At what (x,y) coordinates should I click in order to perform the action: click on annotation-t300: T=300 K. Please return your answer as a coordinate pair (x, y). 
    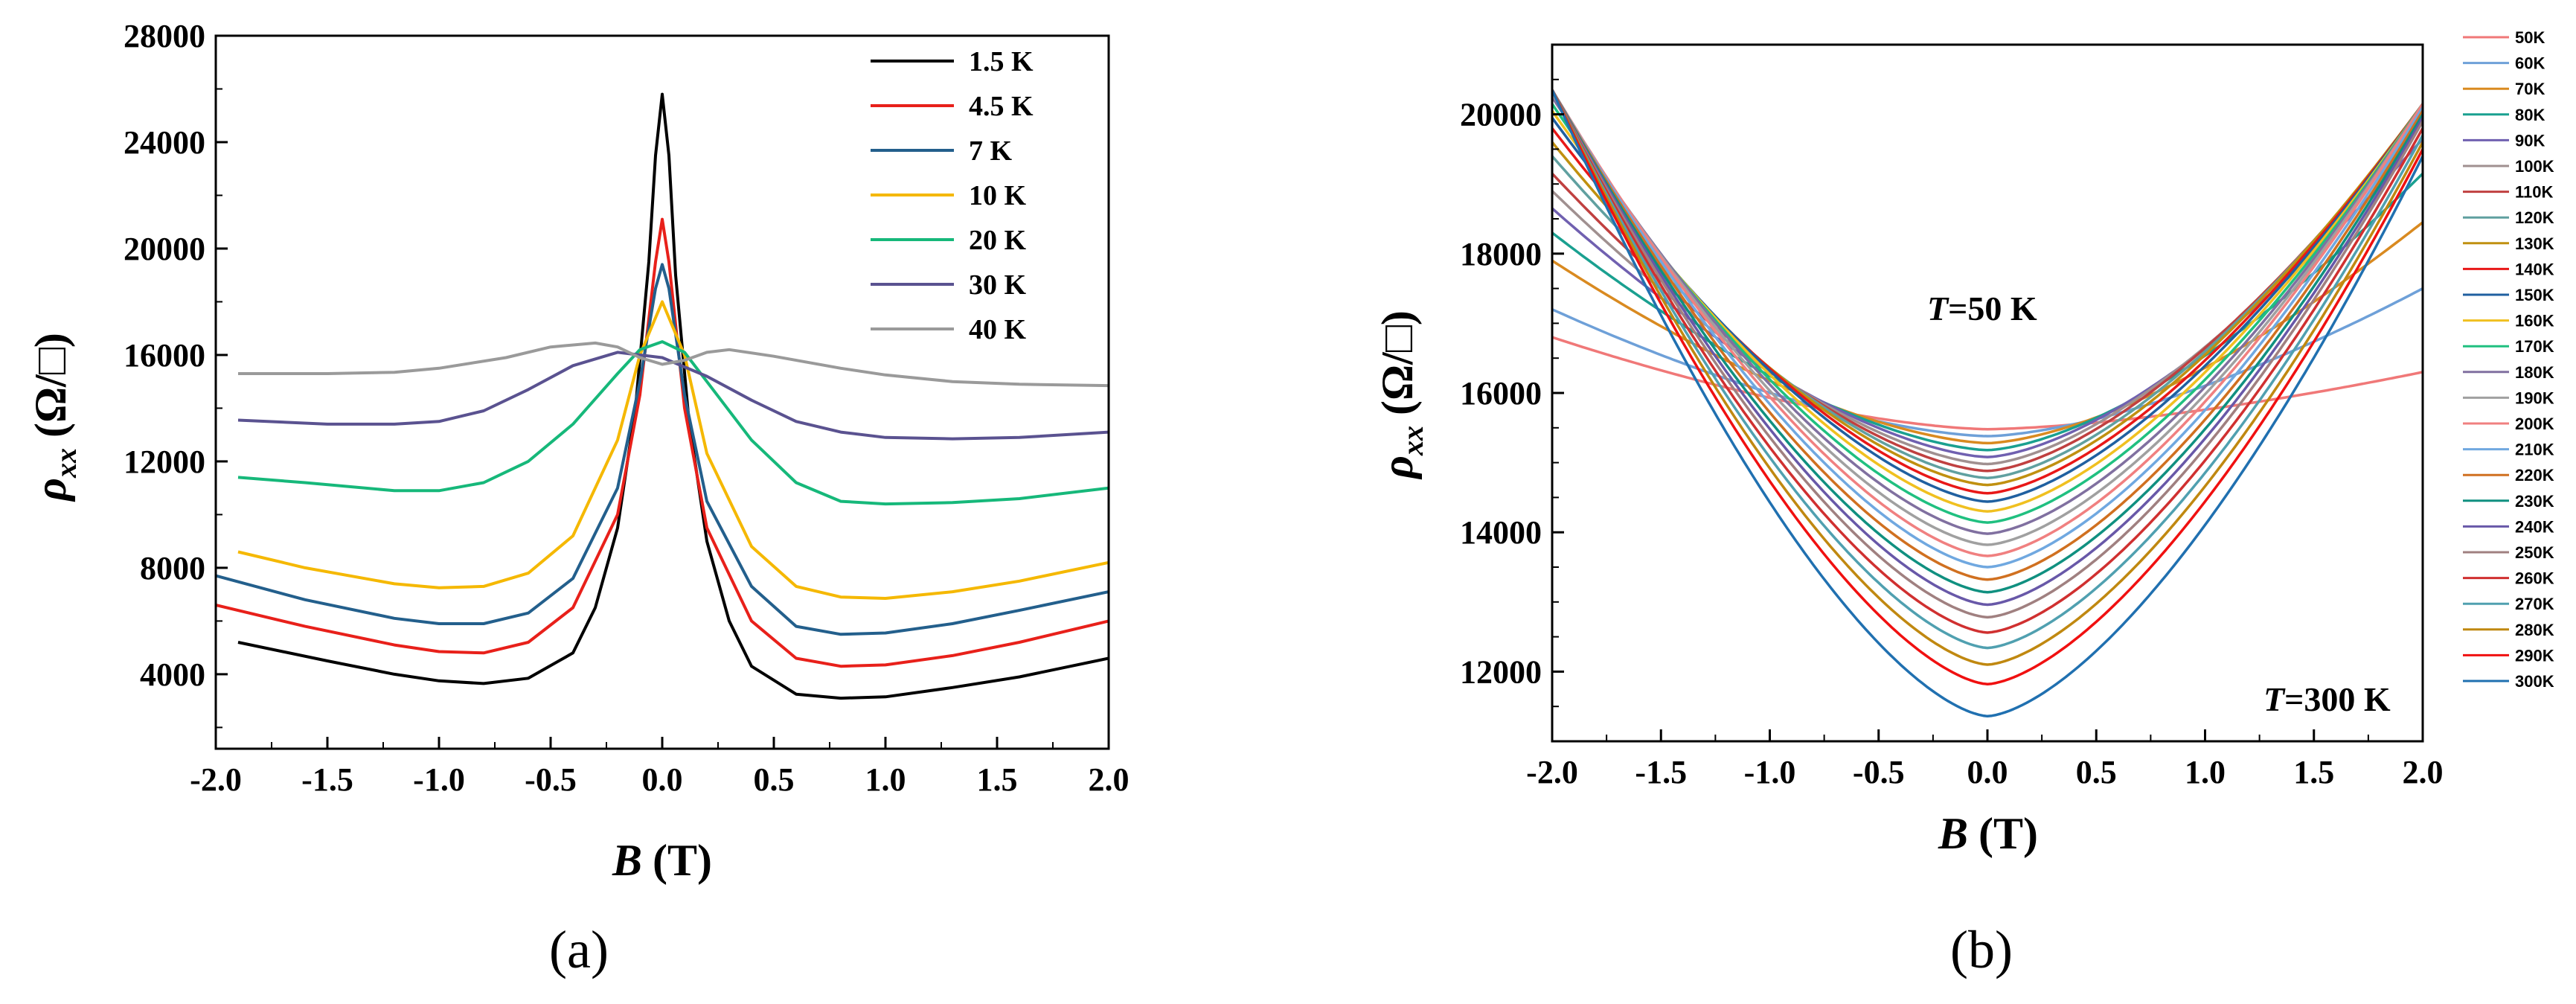
    Looking at the image, I should click on (2327, 699).